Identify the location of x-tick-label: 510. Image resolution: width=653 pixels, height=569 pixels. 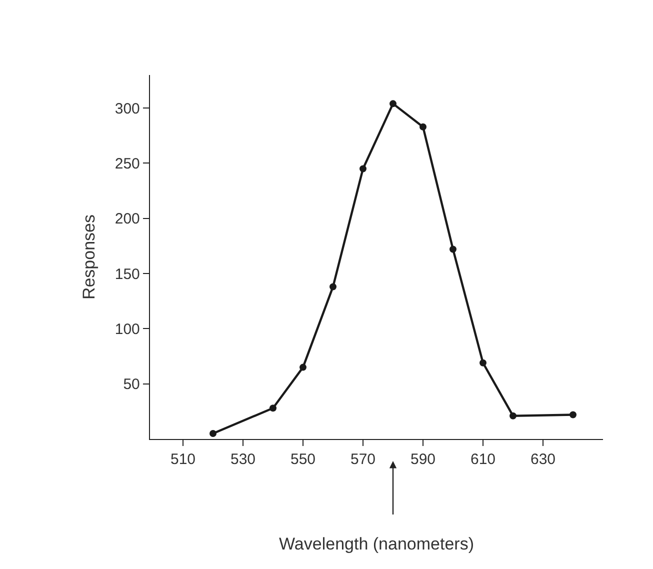
(183, 459).